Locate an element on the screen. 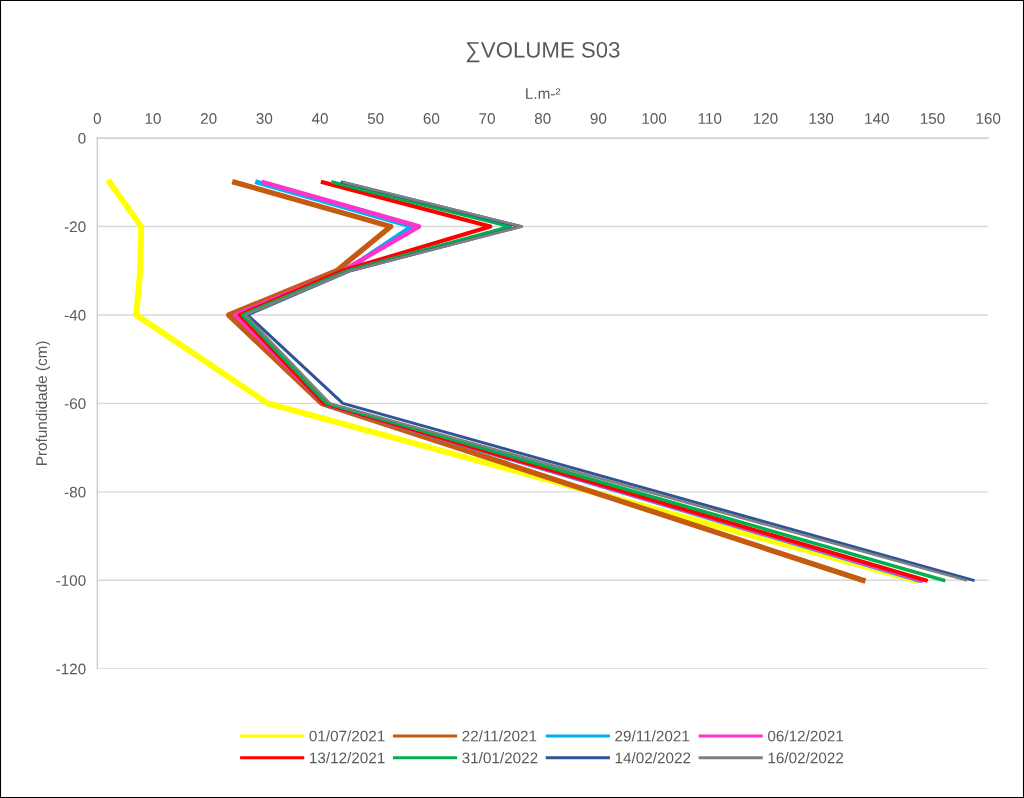 Image resolution: width=1024 pixels, height=798 pixels. legend-label: 01/07/2021 is located at coordinates (347, 736).